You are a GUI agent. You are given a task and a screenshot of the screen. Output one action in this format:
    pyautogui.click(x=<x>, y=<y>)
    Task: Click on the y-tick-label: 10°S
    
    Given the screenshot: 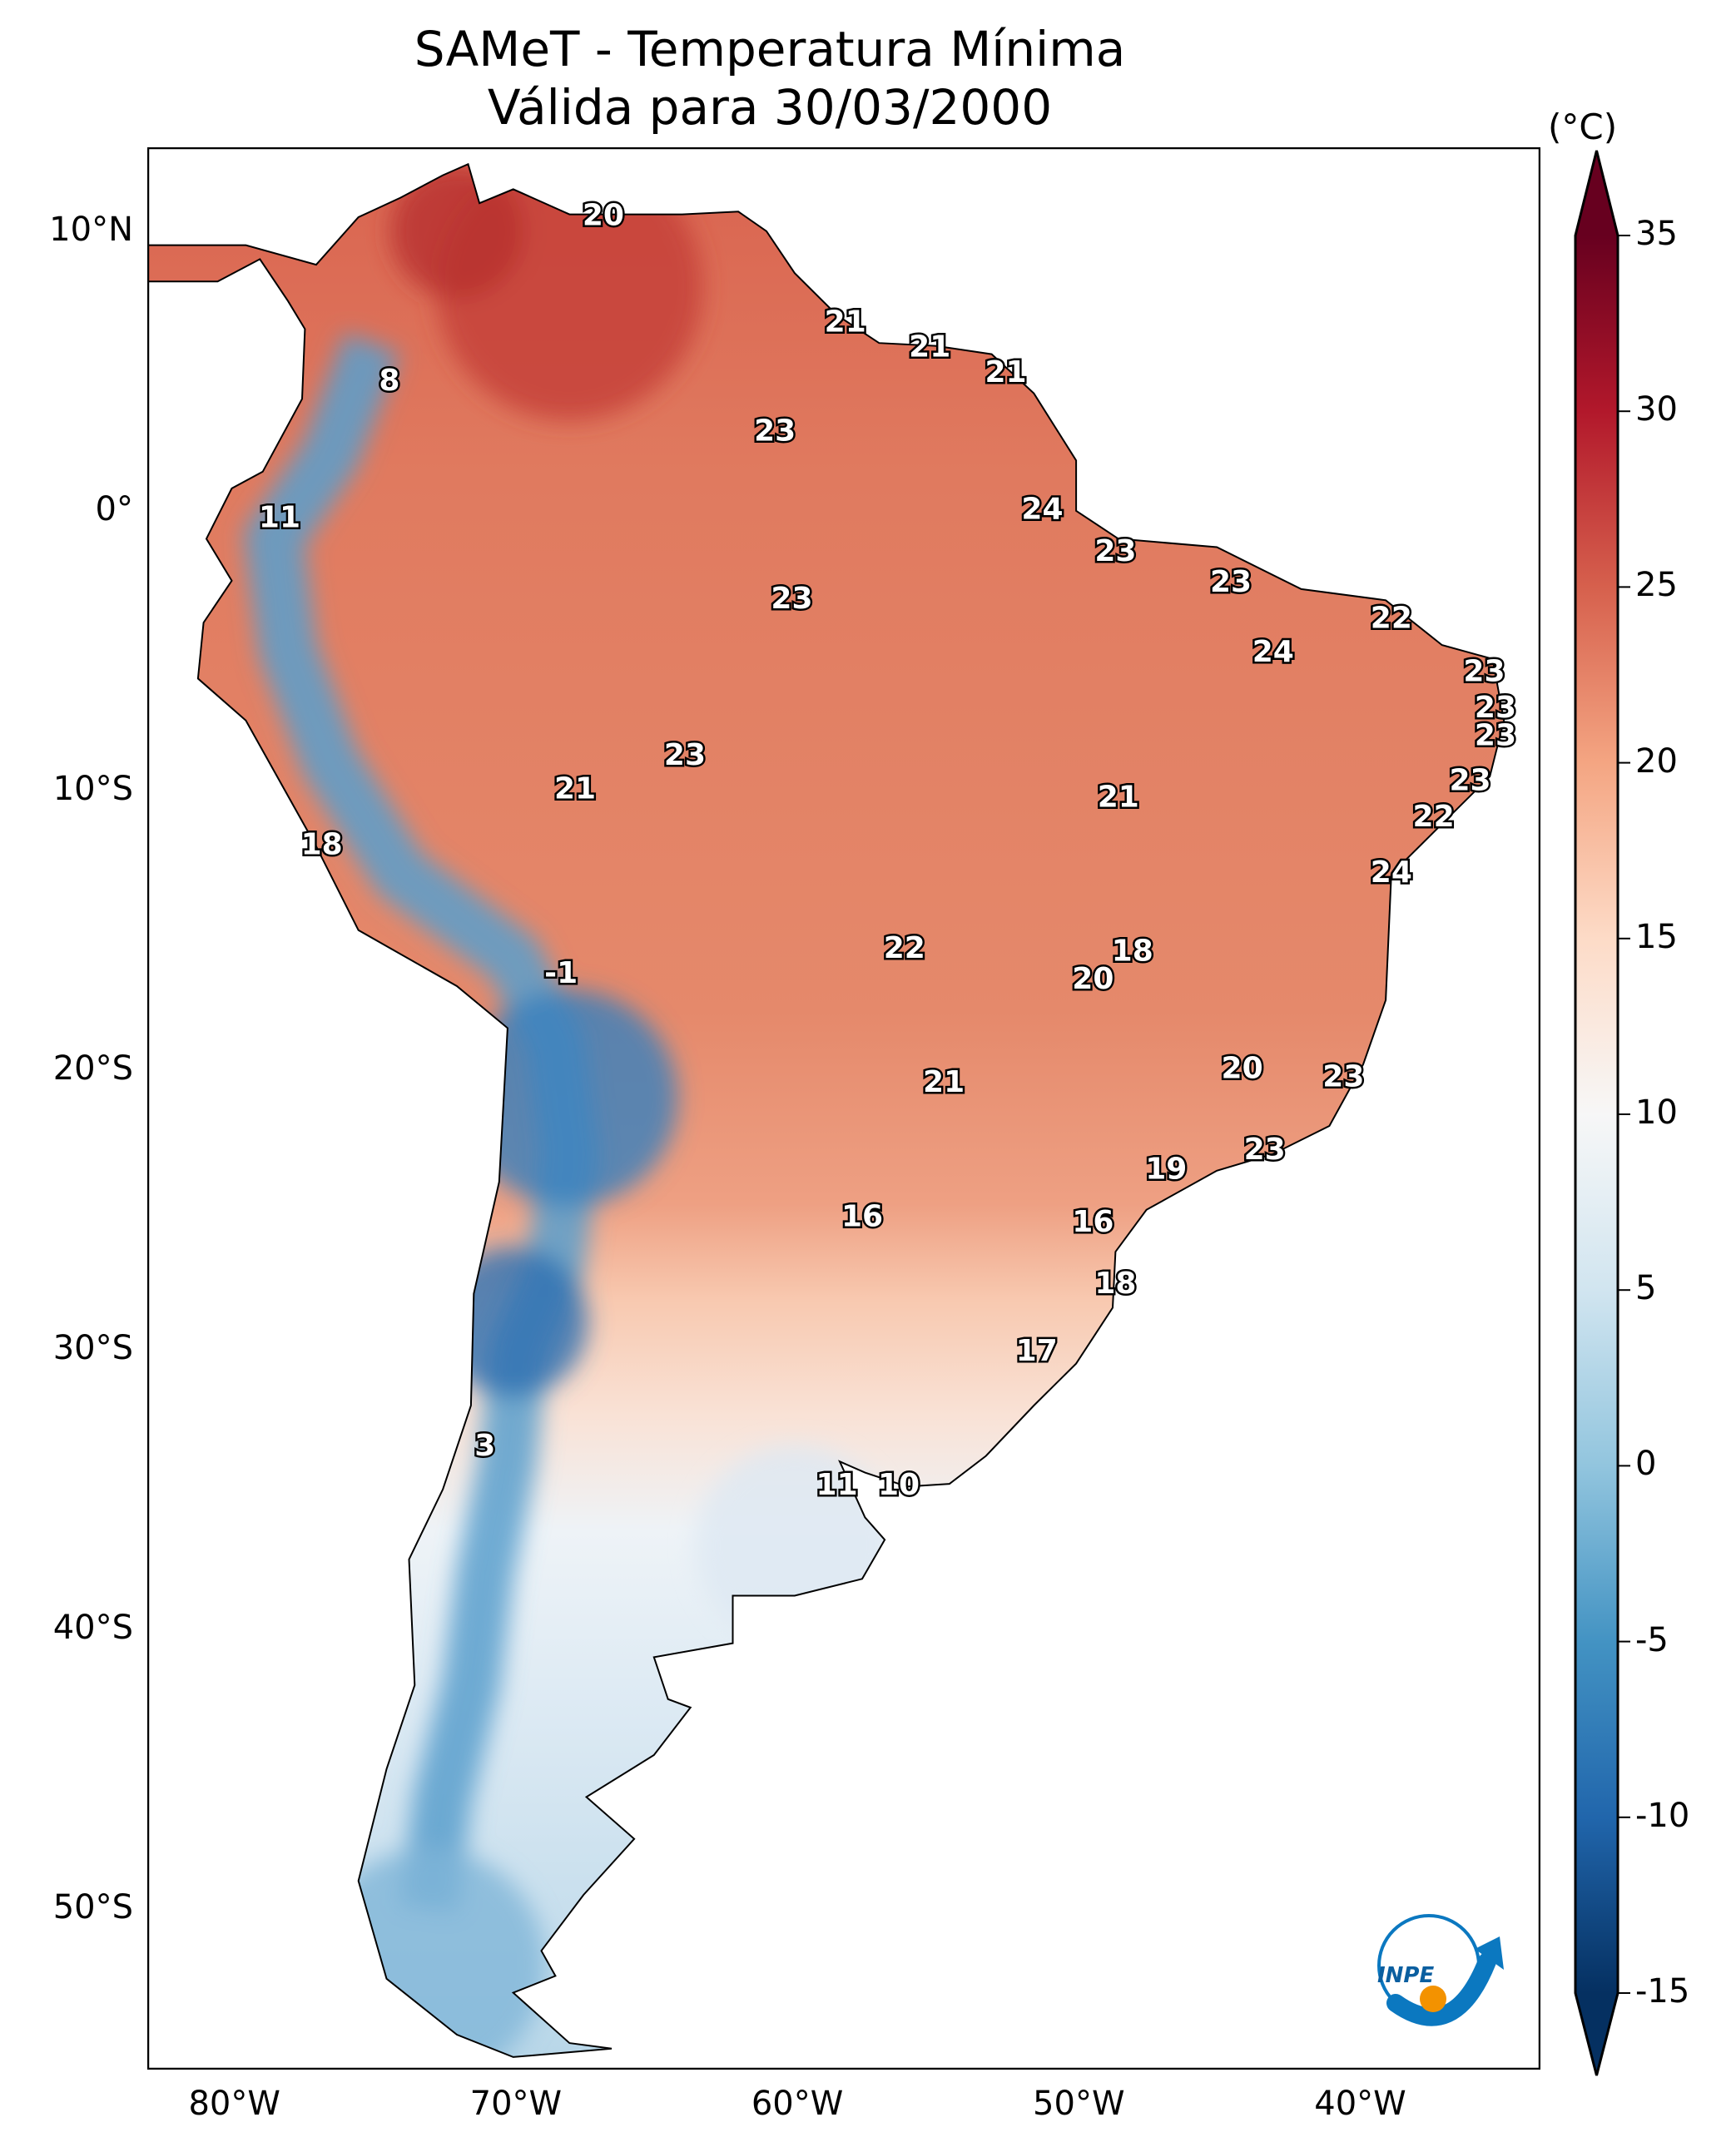 What is the action you would take?
    pyautogui.click(x=93, y=788)
    